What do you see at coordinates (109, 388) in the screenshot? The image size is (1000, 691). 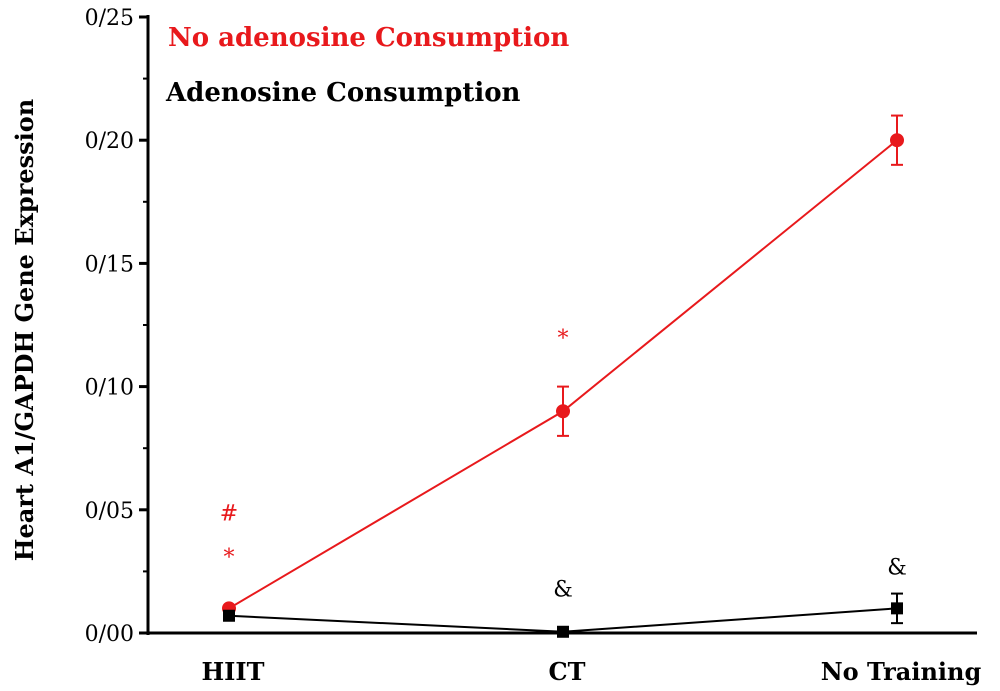 I see `y-tick-label: 0/10` at bounding box center [109, 388].